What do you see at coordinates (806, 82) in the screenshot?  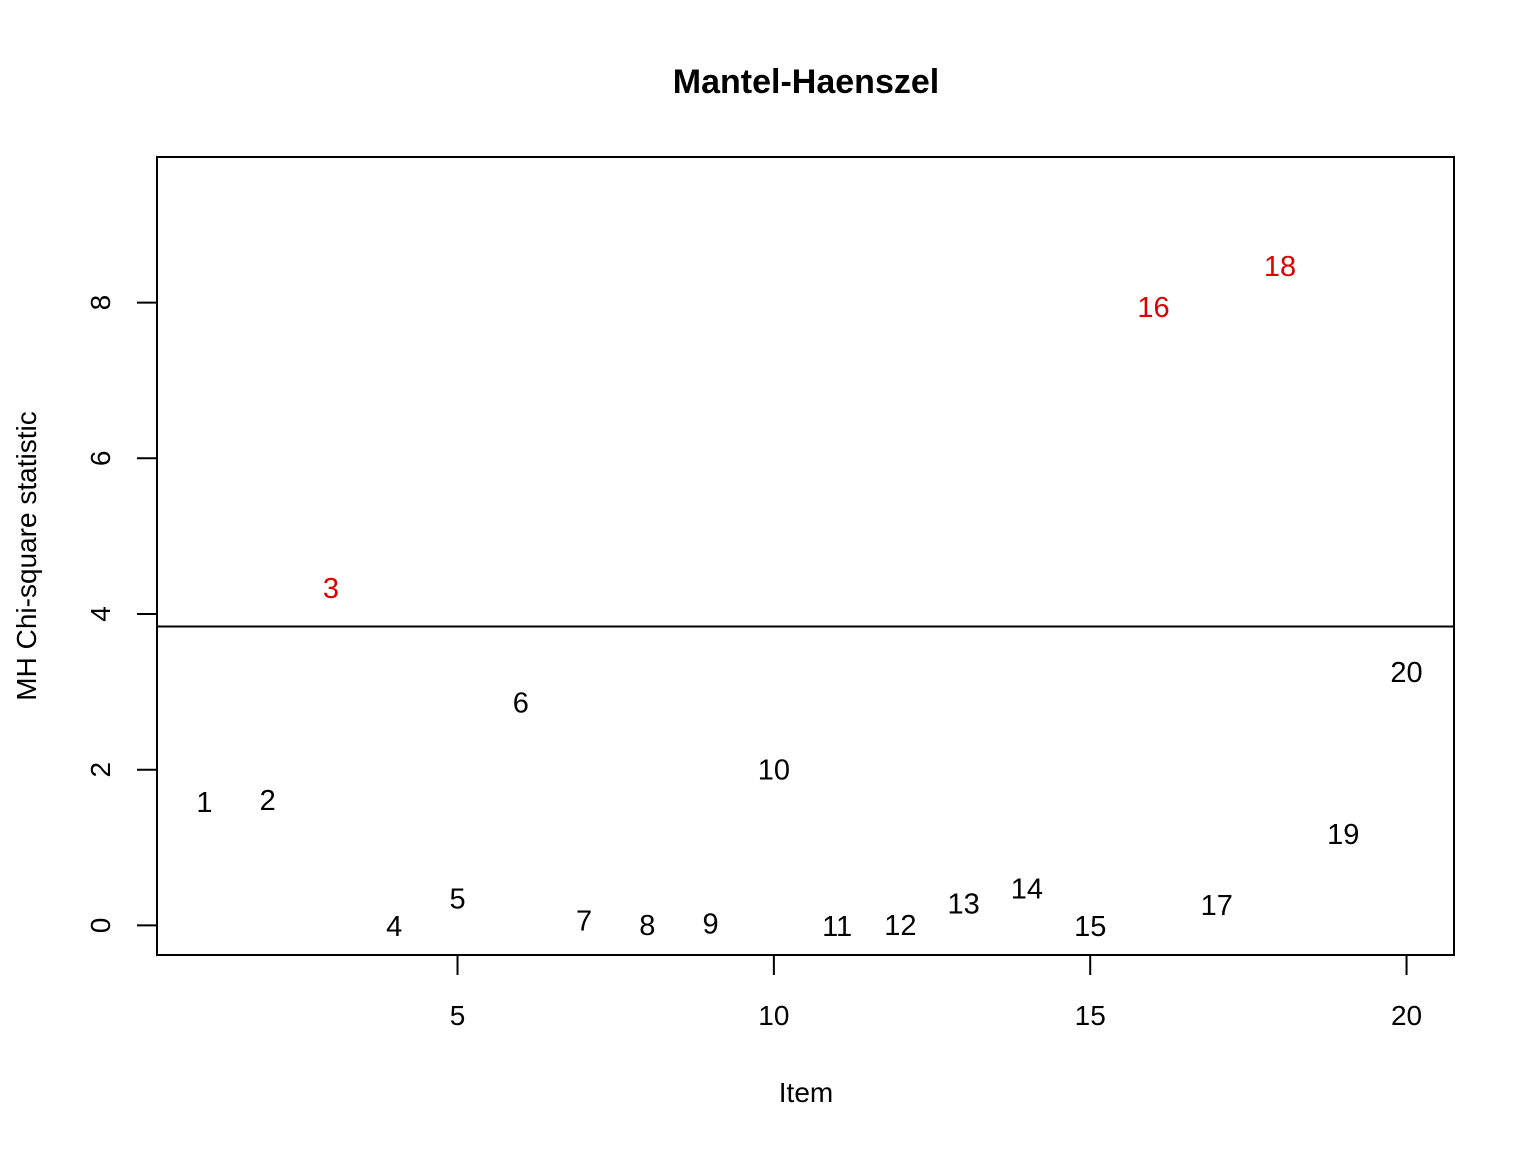 I see `chart-title: Mantel-Haenszel` at bounding box center [806, 82].